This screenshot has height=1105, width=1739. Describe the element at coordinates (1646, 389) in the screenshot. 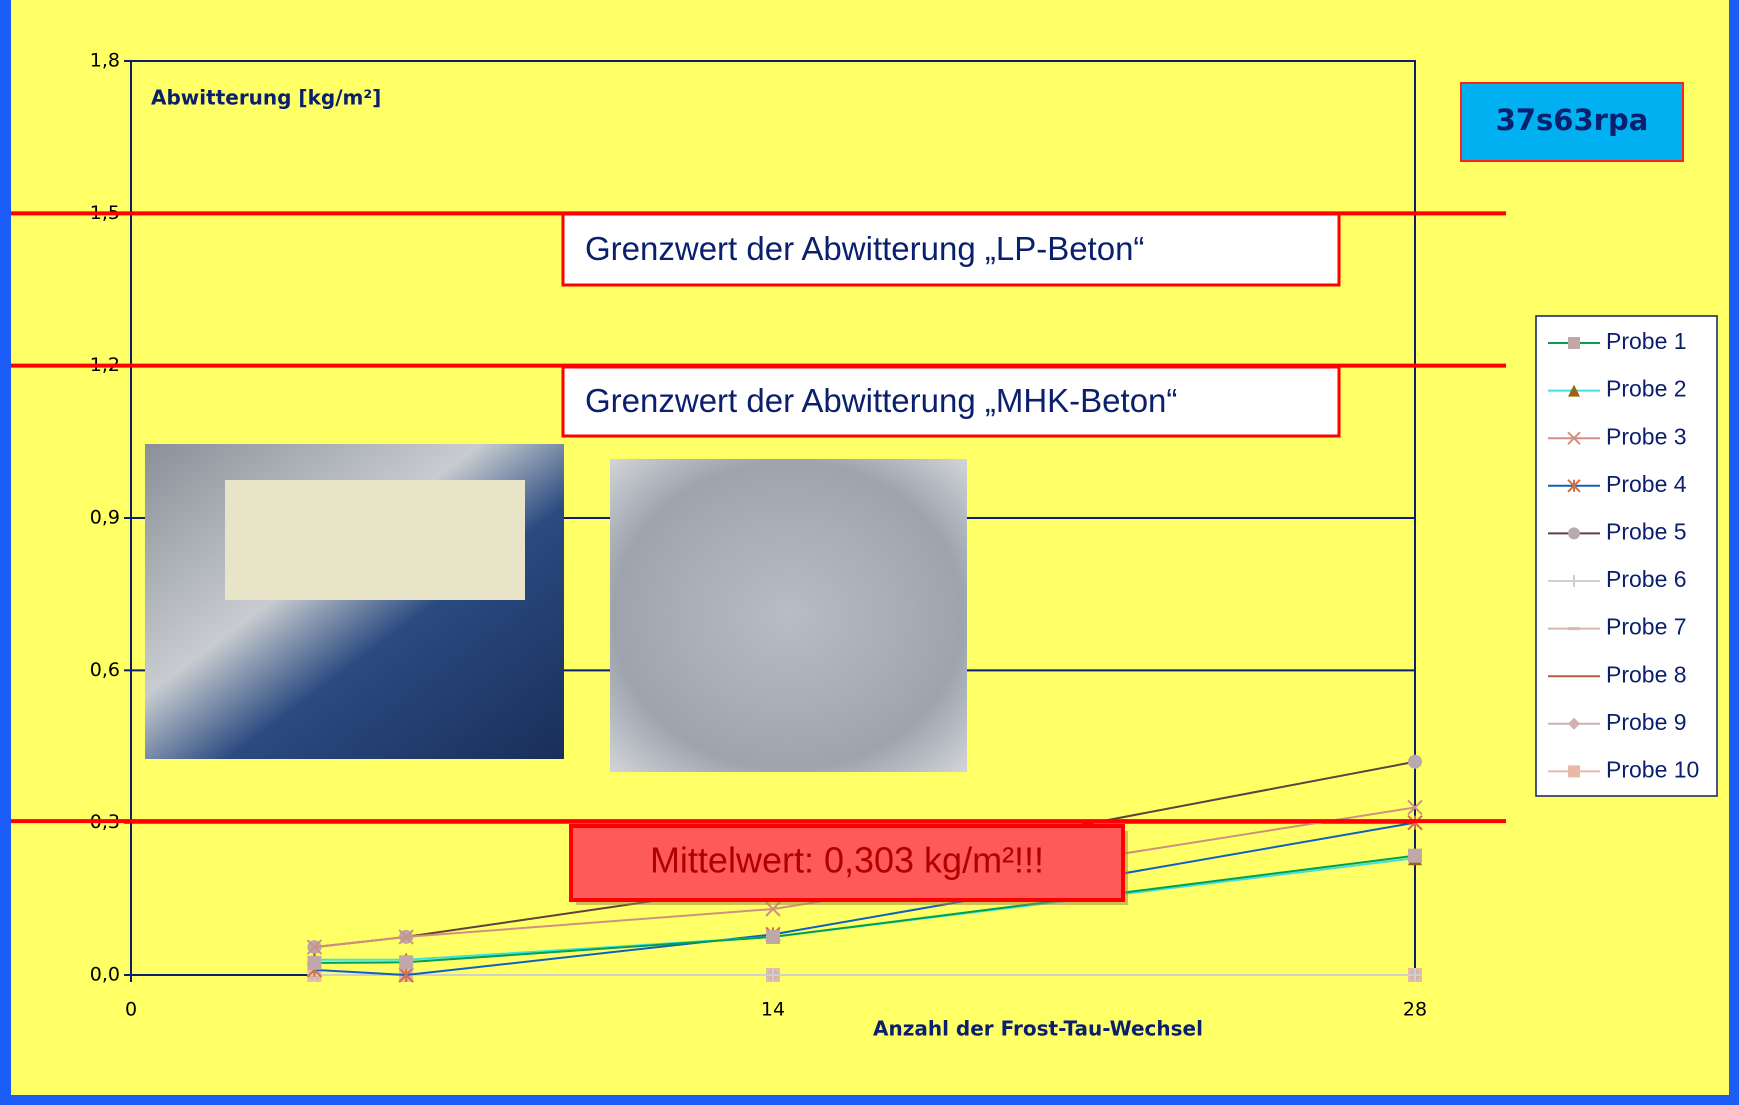

I see `legend-label: Probe 2` at that location.